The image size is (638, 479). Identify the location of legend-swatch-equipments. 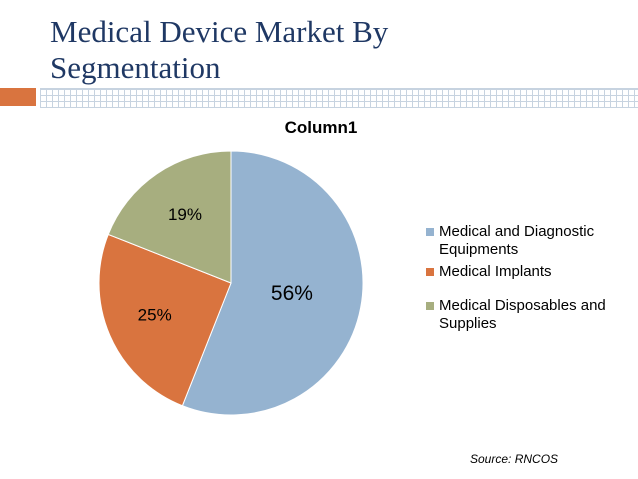
(430, 232).